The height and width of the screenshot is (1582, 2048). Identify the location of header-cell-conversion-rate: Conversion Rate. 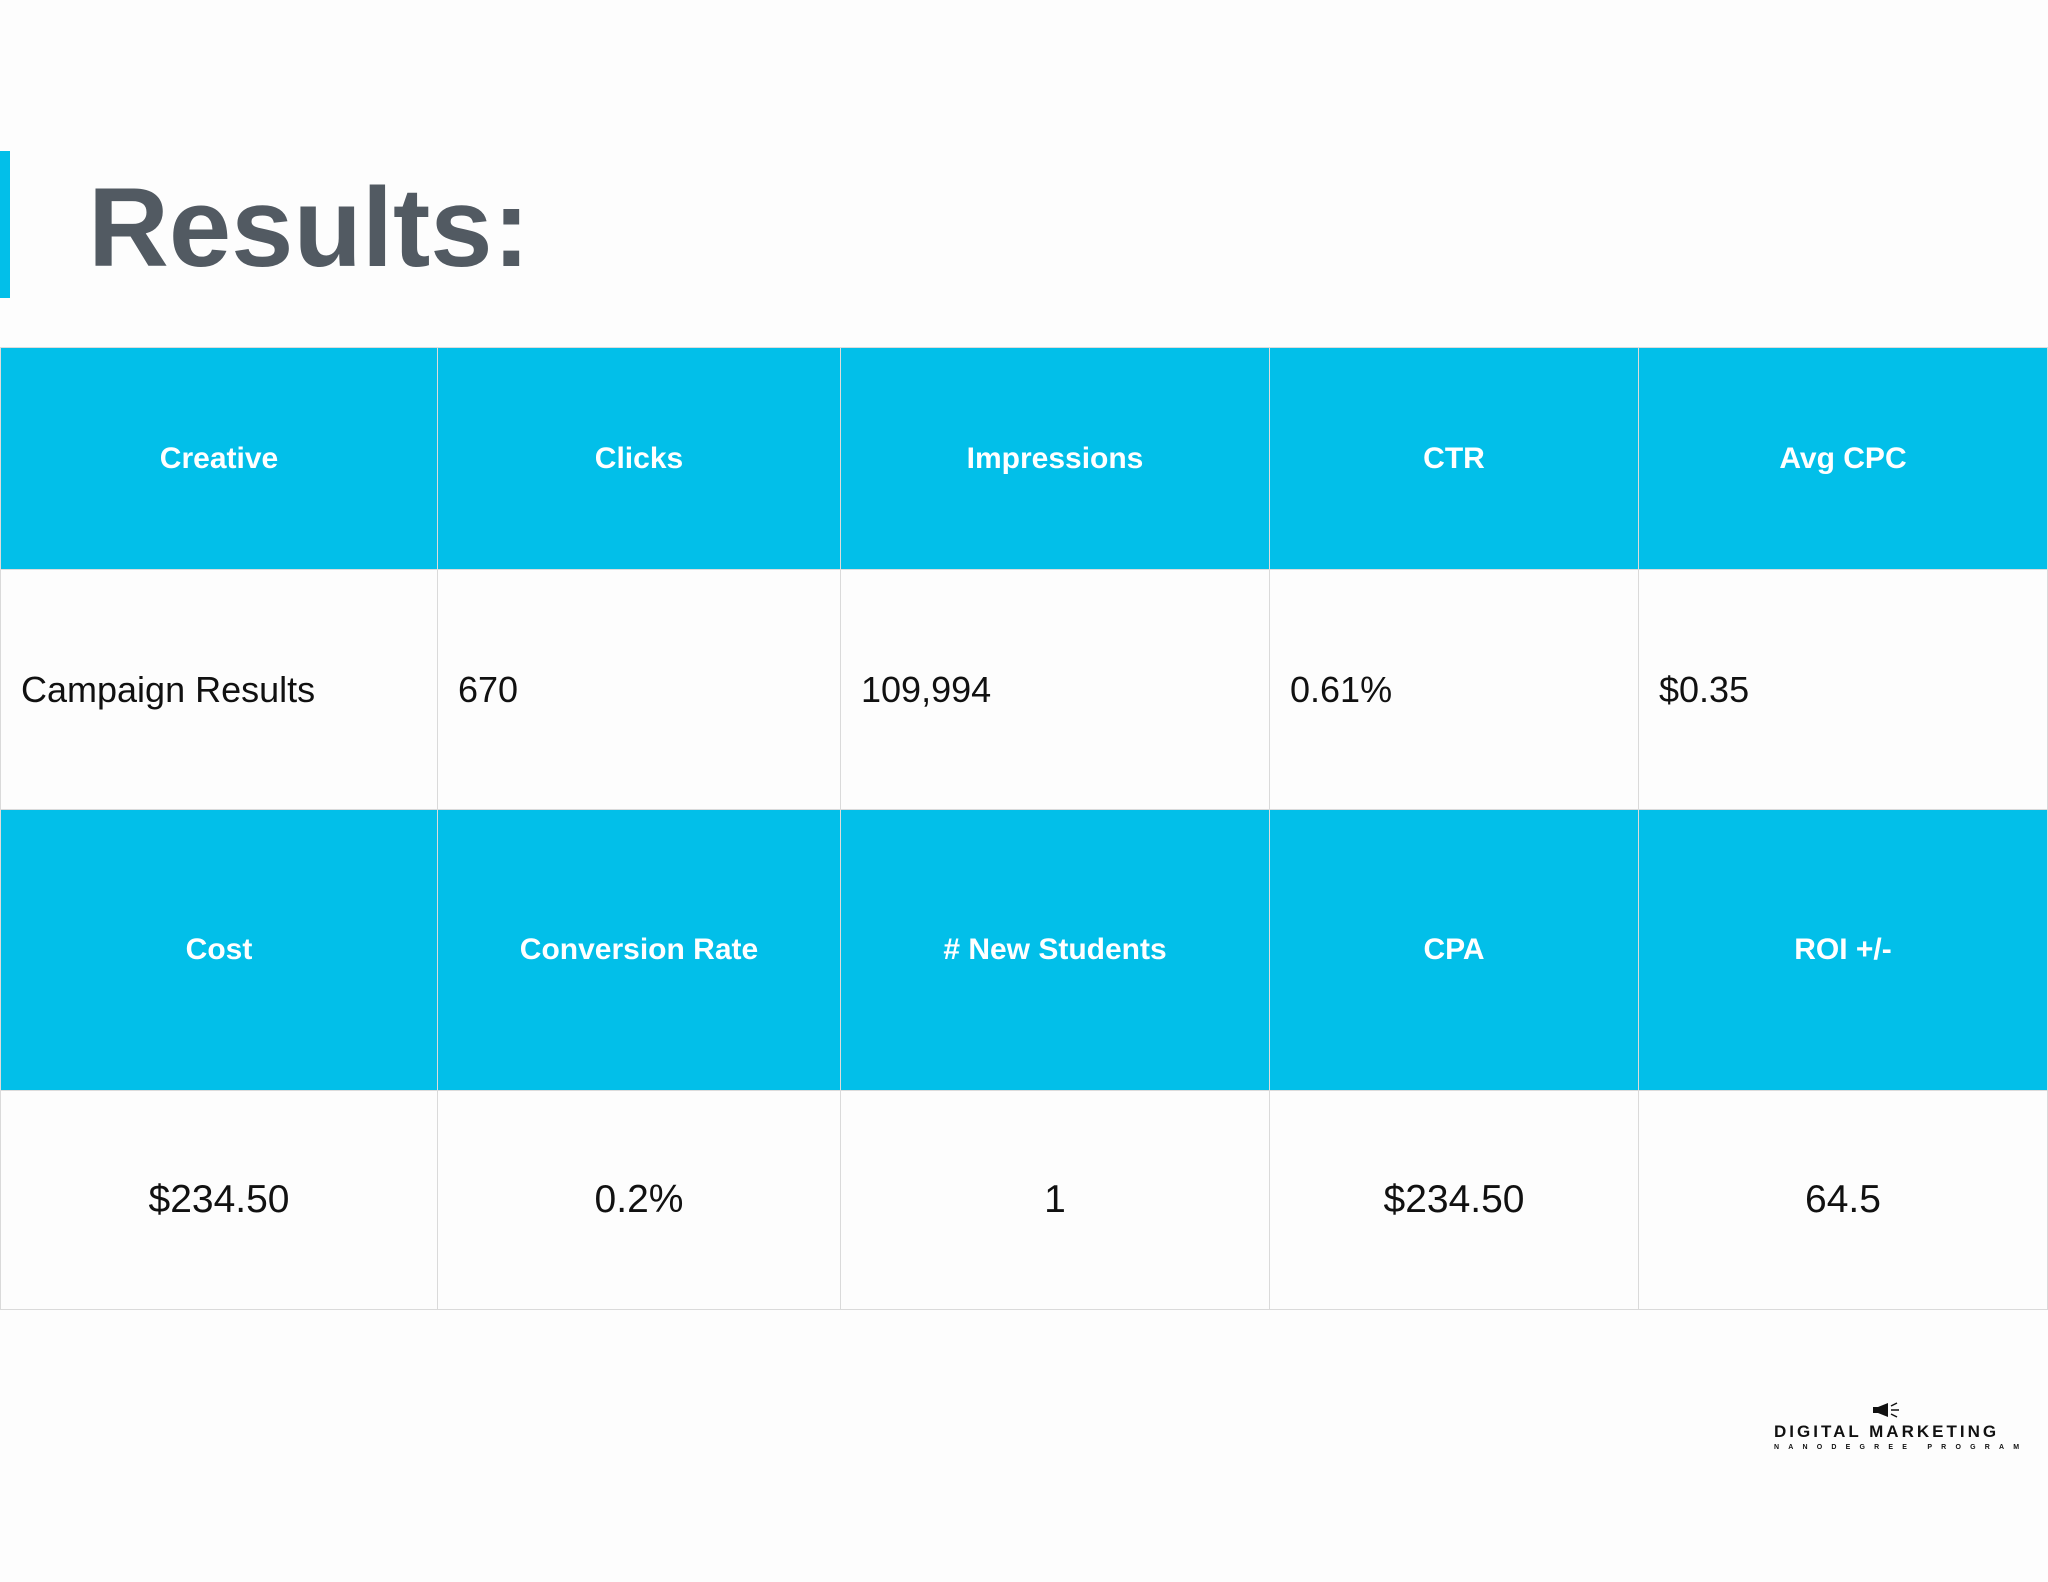
(639, 950).